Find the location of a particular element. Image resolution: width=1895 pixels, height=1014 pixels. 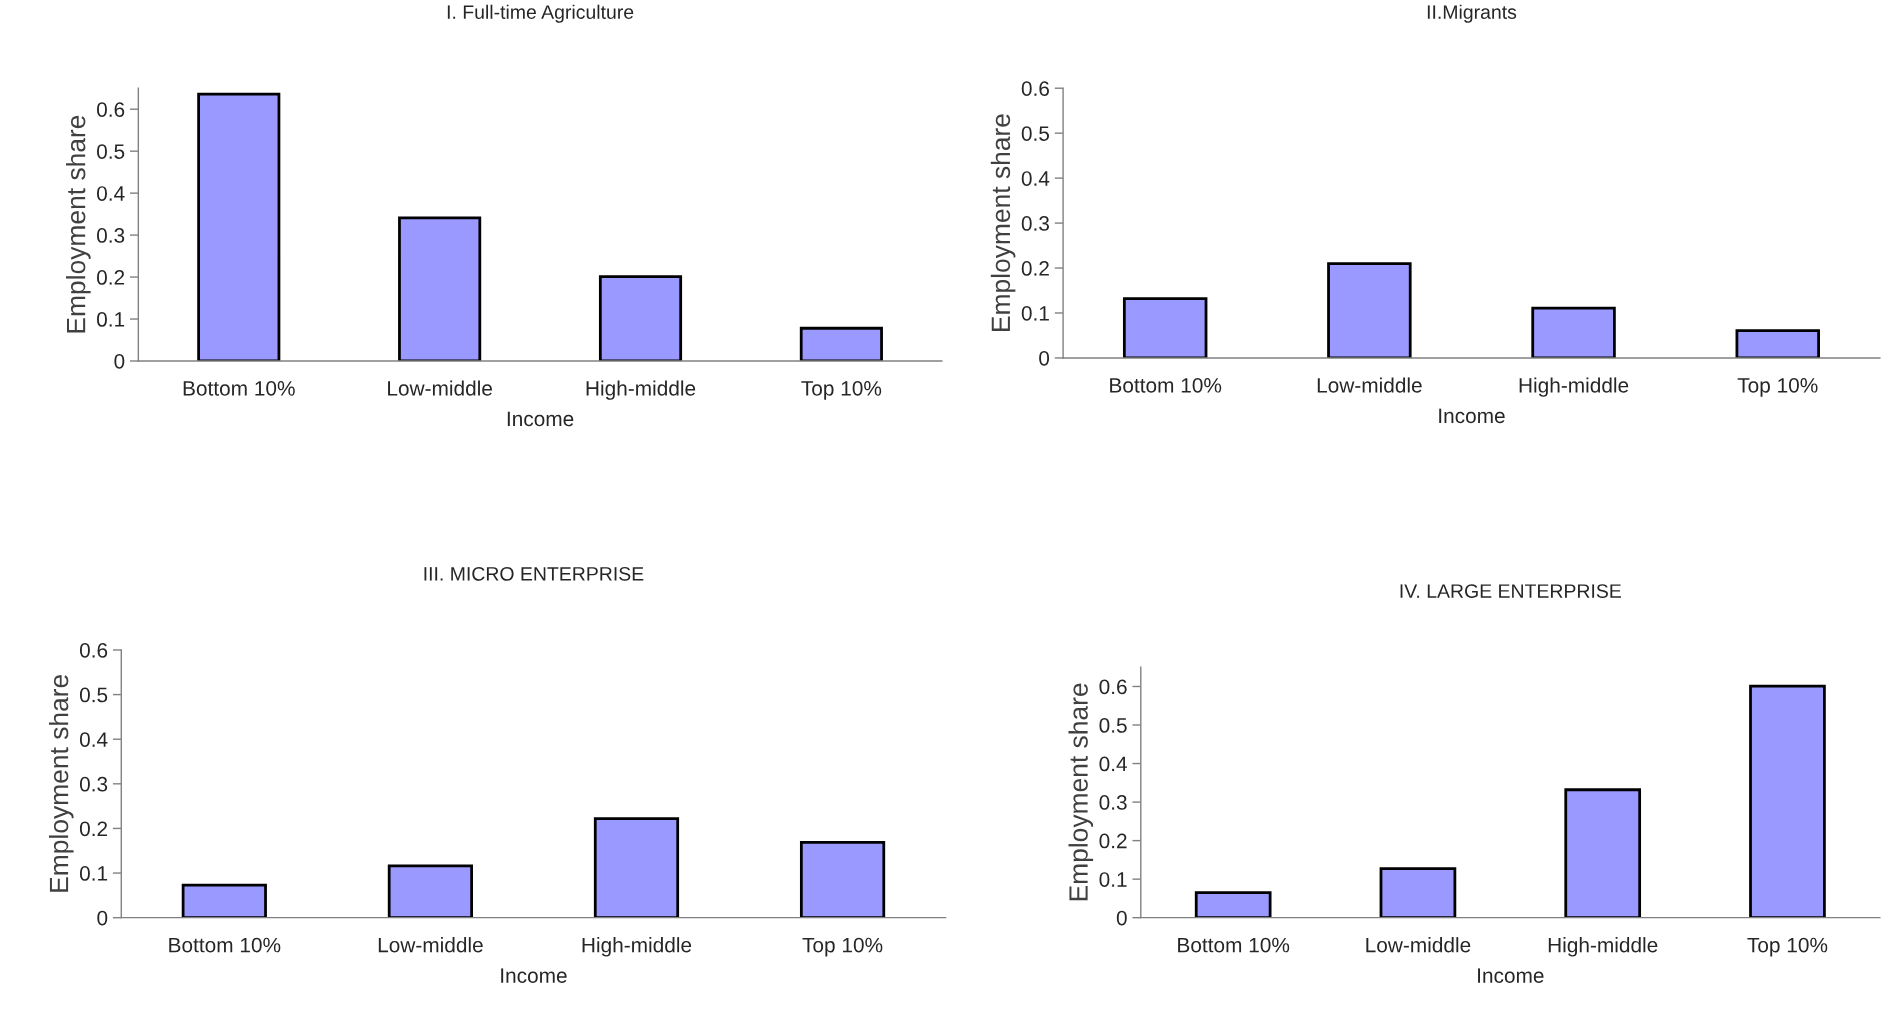

chart-title: II.Migrants is located at coordinates (1472, 13).